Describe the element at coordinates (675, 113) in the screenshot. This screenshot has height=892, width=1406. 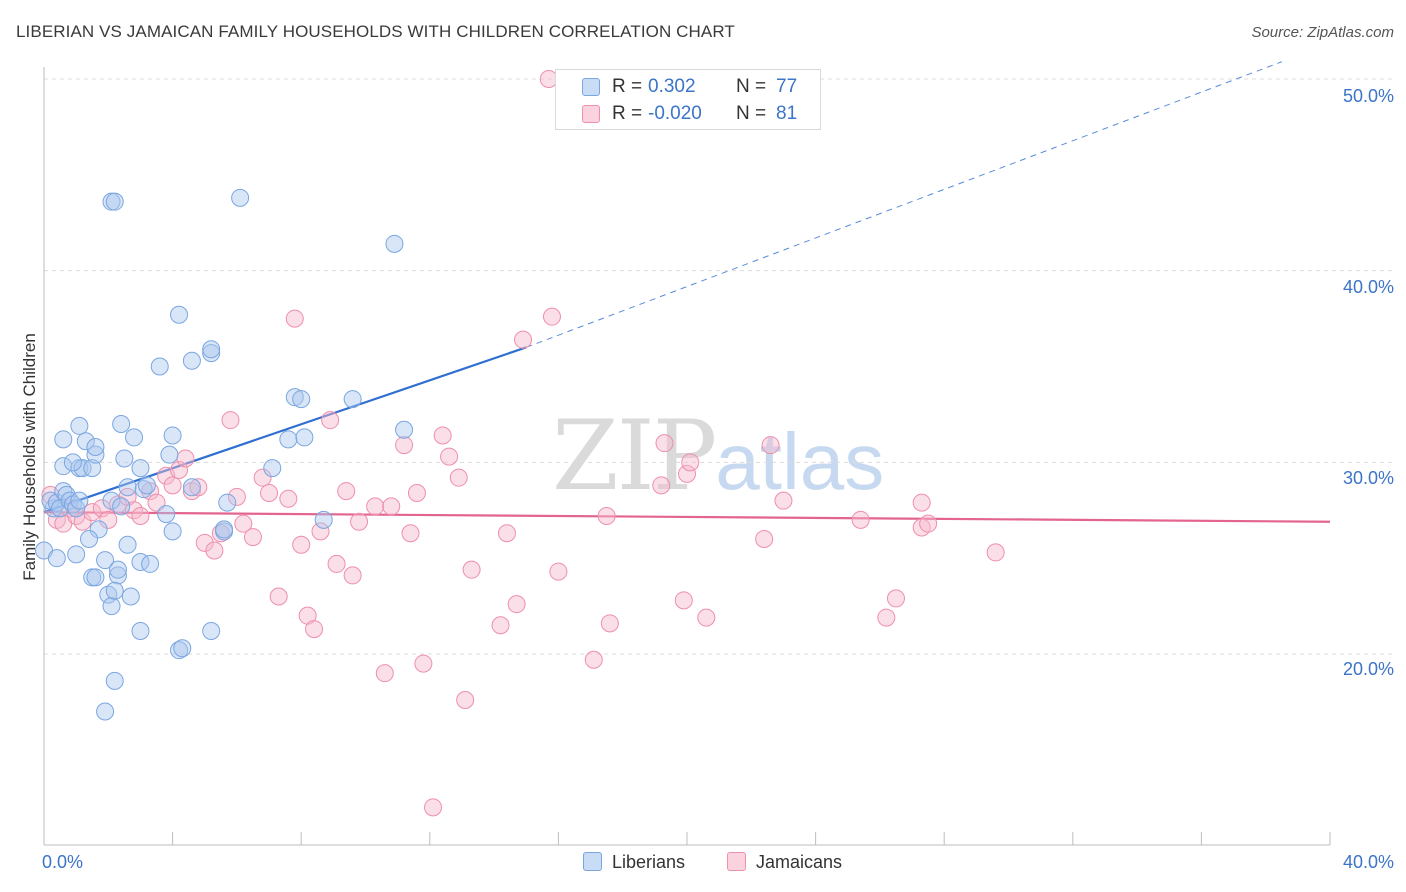
I see `r-value: -0.020` at that location.